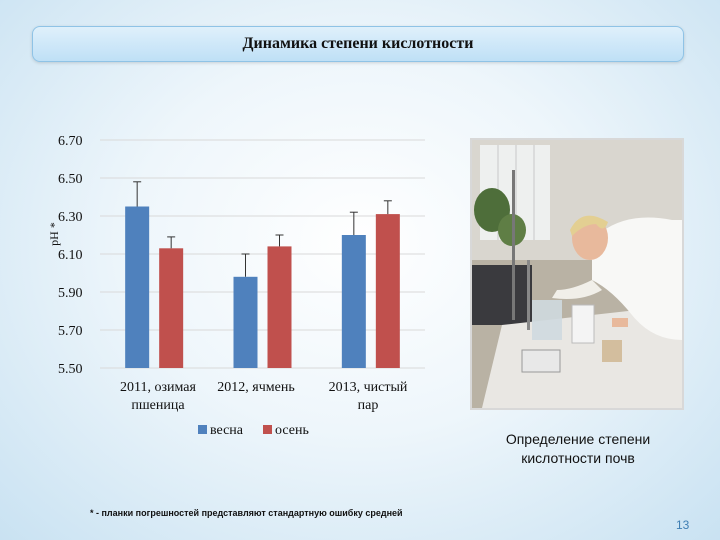  What do you see at coordinates (70, 217) in the screenshot?
I see `y-tick-label: 6.30` at bounding box center [70, 217].